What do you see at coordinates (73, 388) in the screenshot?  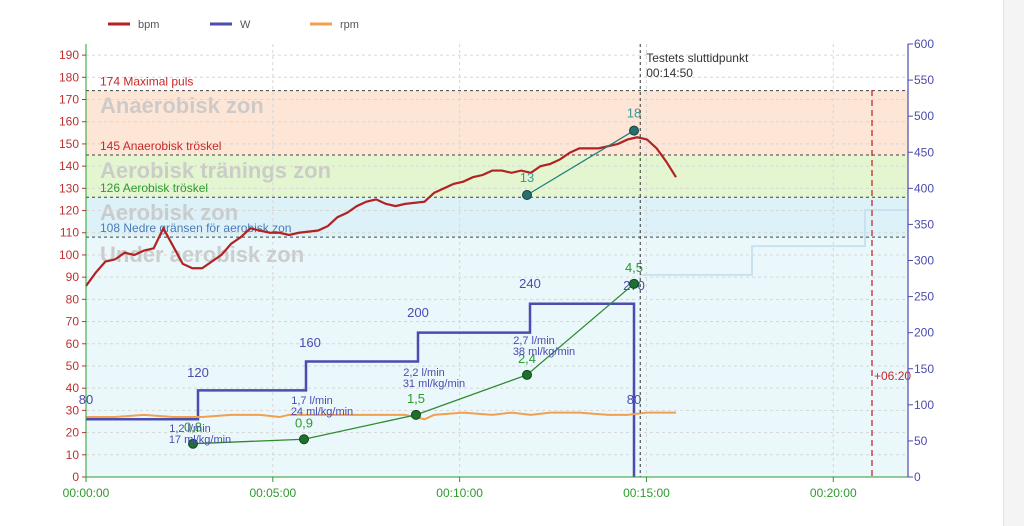 I see `y-left-tick-label: 40` at bounding box center [73, 388].